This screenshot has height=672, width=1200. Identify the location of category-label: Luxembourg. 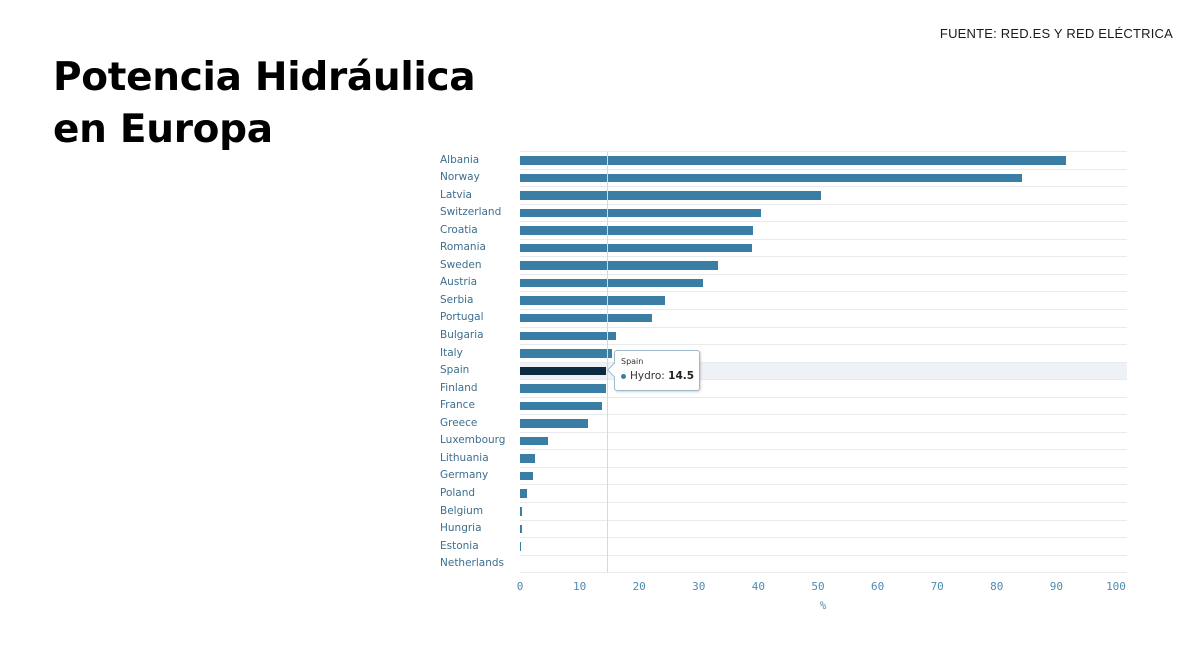
(473, 440).